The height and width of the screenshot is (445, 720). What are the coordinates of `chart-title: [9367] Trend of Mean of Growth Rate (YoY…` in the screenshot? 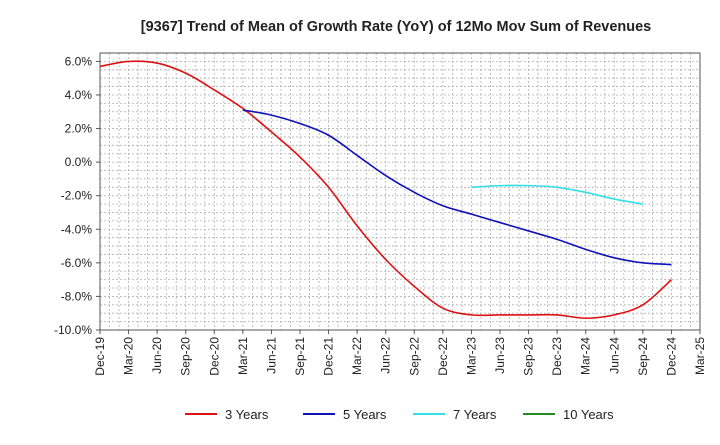 It's located at (396, 27).